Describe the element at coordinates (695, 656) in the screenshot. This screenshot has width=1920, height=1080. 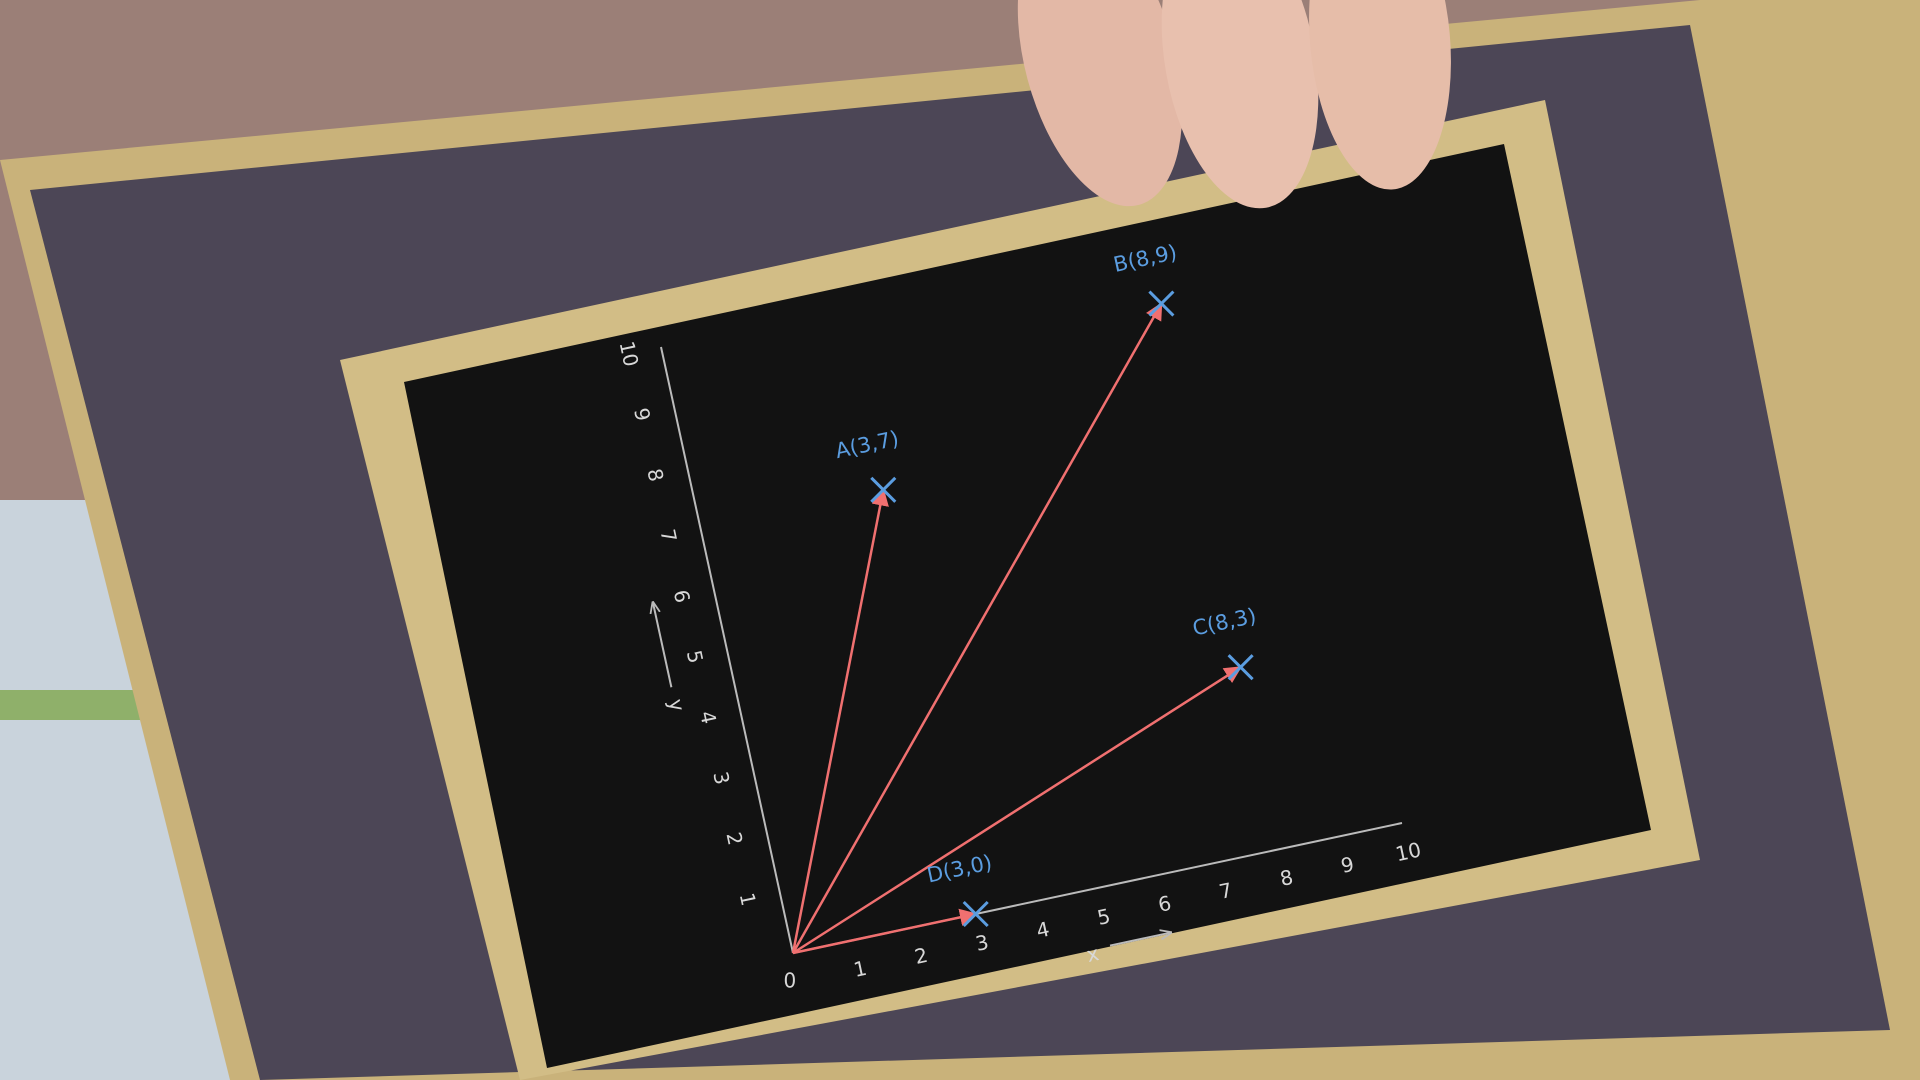
I see `y-tick-label: 5` at that location.